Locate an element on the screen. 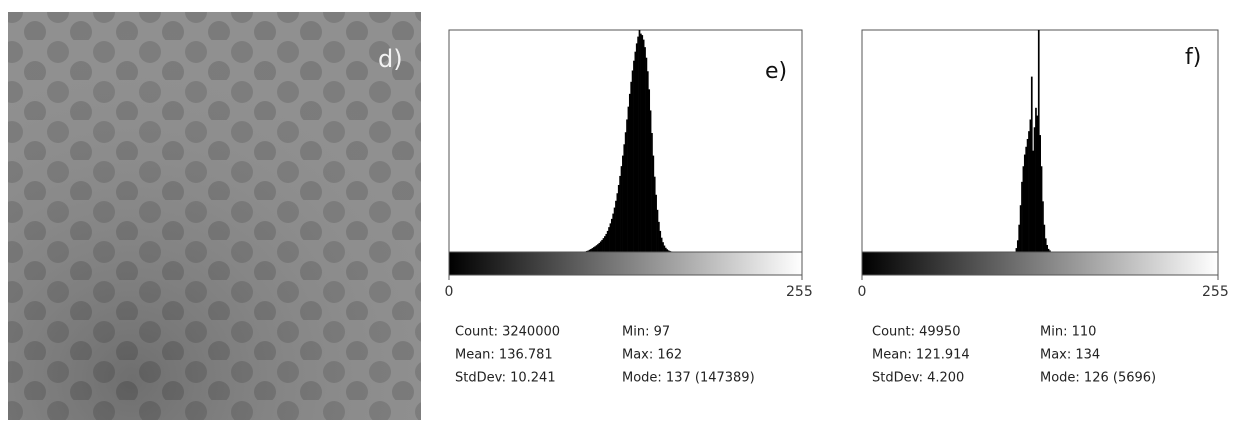 The width and height of the screenshot is (1234, 421). statistic: StdDev: 4.200 is located at coordinates (918, 378).